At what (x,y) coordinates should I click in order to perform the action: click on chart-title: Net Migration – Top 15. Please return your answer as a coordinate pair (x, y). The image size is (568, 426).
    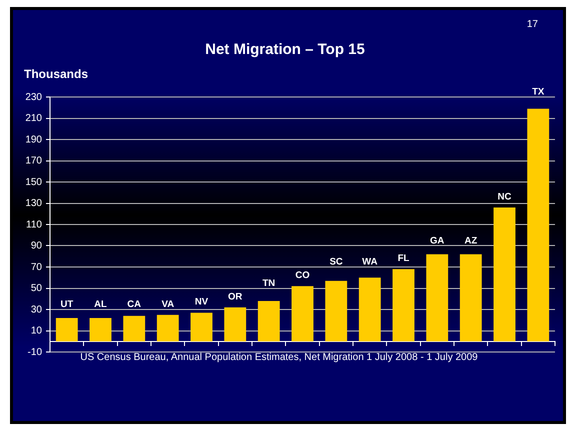
    Looking at the image, I should click on (285, 49).